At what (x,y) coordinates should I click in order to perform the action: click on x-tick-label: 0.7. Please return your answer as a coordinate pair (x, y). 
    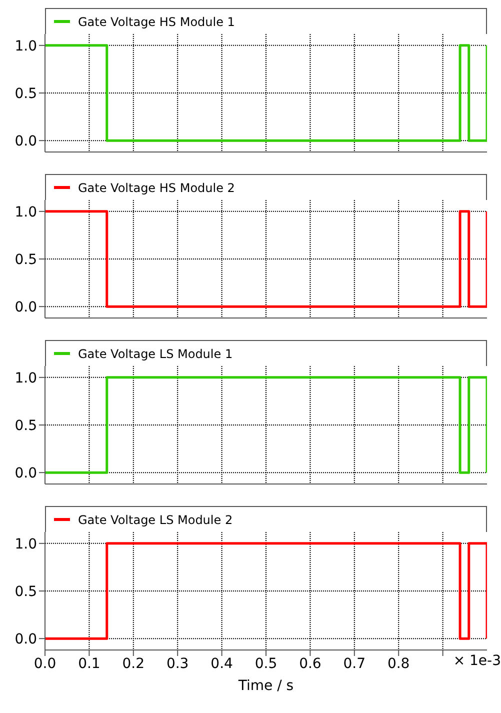
    Looking at the image, I should click on (354, 664).